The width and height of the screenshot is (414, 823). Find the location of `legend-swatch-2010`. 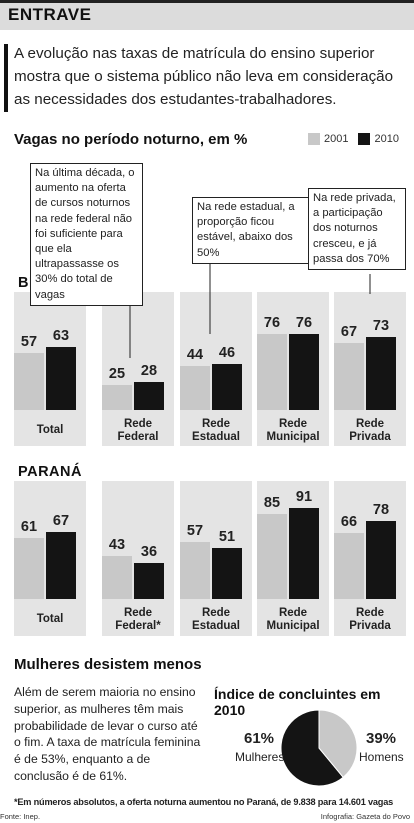

legend-swatch-2010 is located at coordinates (364, 139).